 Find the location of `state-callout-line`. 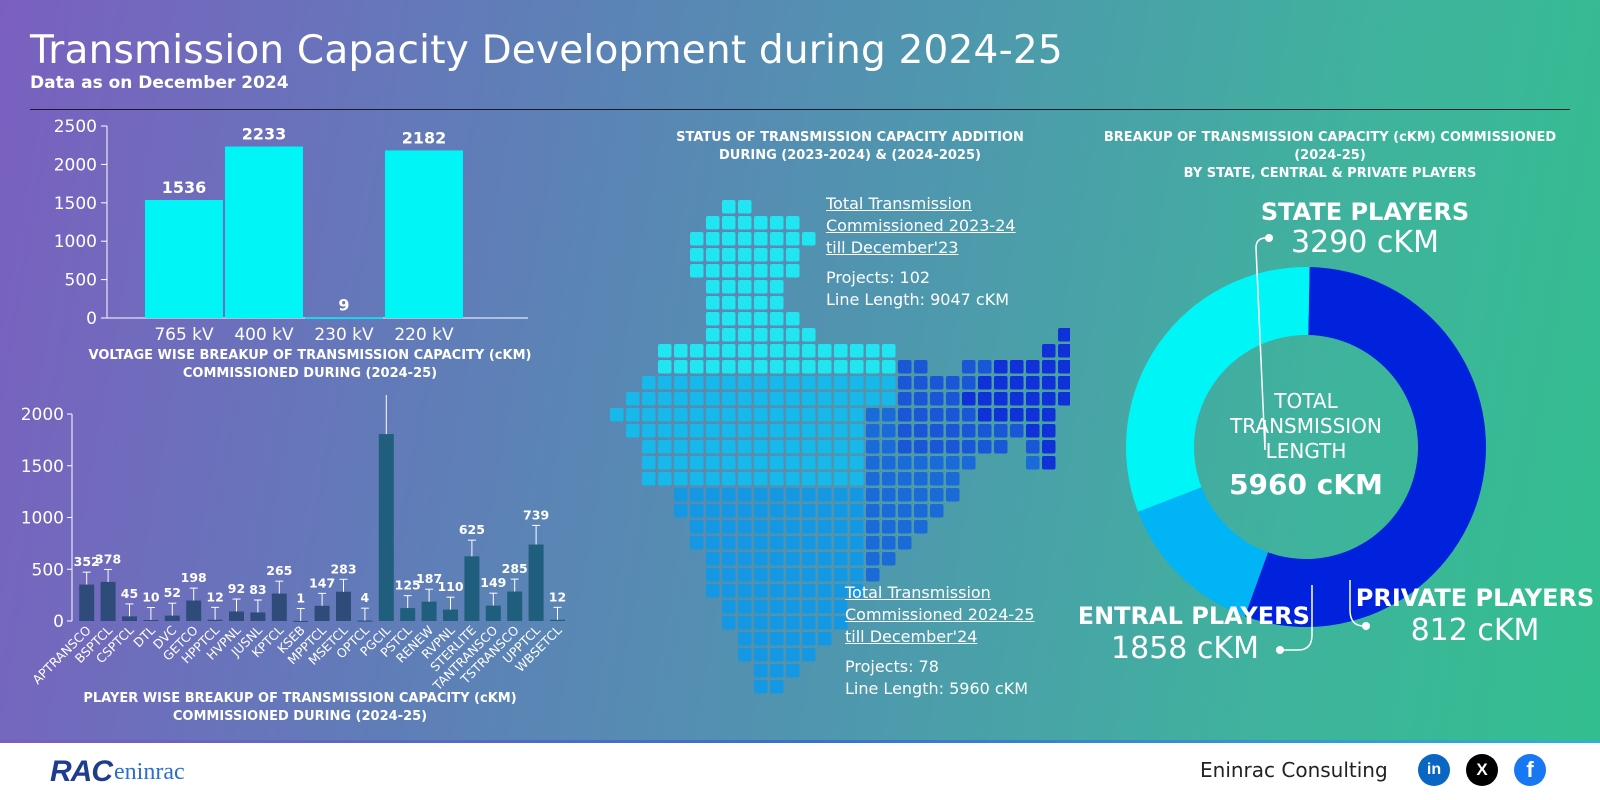

state-callout-line is located at coordinates (1261, 344).